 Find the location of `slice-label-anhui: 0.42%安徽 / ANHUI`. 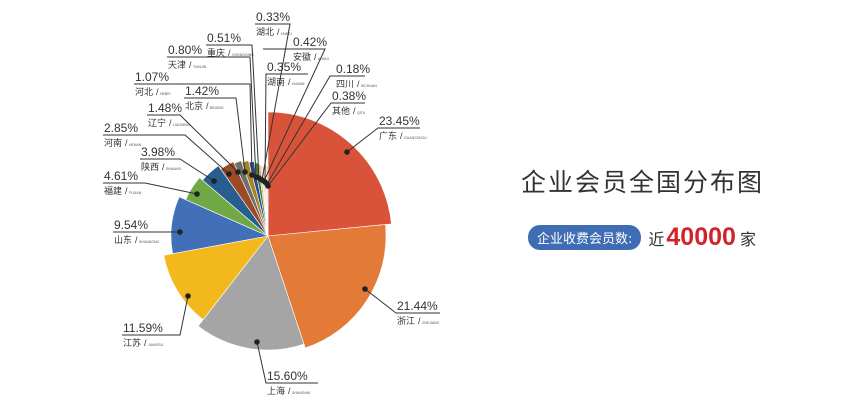

slice-label-anhui: 0.42%安徽 / ANHUI is located at coordinates (295, 109).